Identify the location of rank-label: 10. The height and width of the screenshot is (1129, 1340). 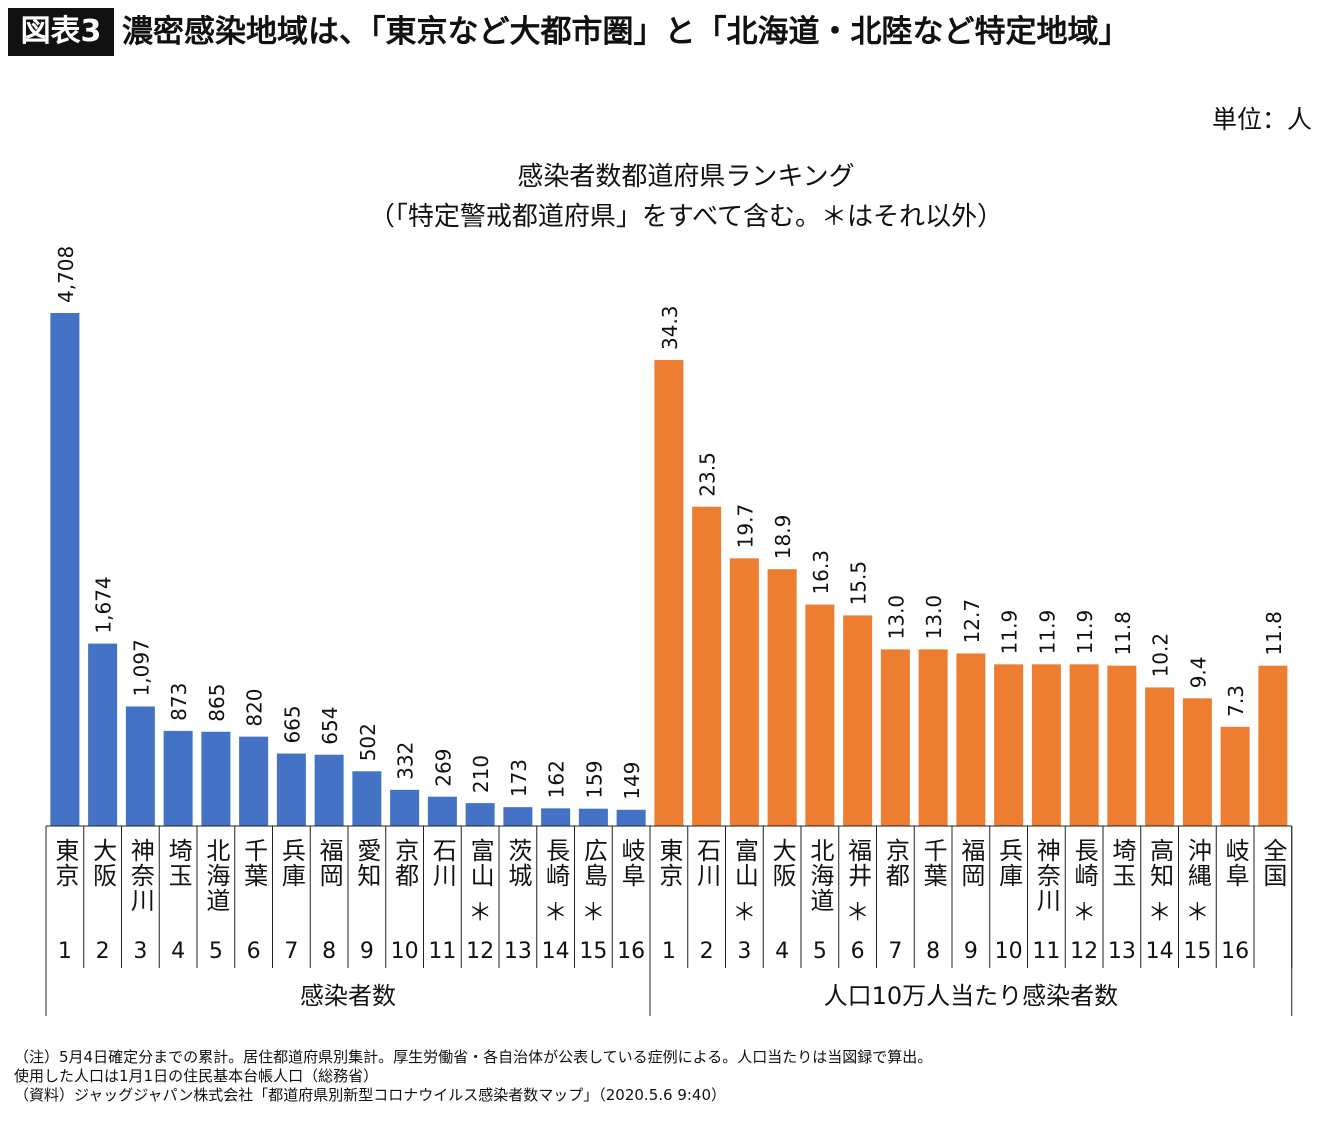
(405, 951).